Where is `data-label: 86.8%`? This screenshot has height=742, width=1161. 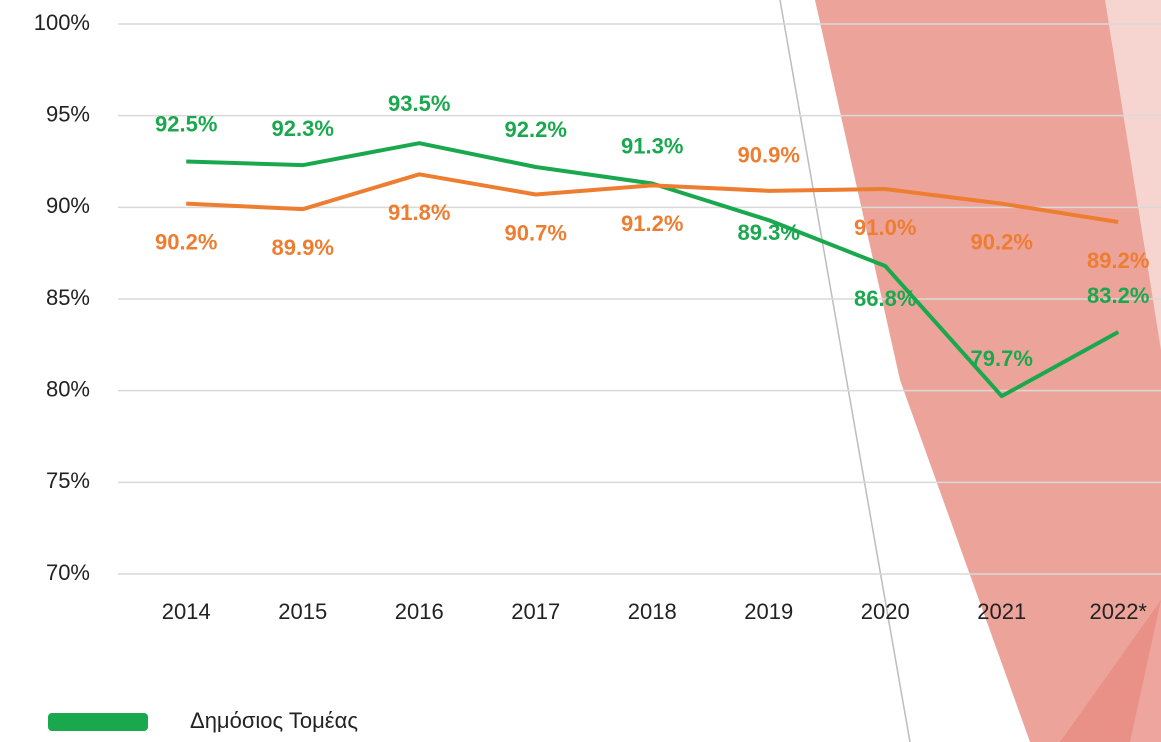
data-label: 86.8% is located at coordinates (885, 298).